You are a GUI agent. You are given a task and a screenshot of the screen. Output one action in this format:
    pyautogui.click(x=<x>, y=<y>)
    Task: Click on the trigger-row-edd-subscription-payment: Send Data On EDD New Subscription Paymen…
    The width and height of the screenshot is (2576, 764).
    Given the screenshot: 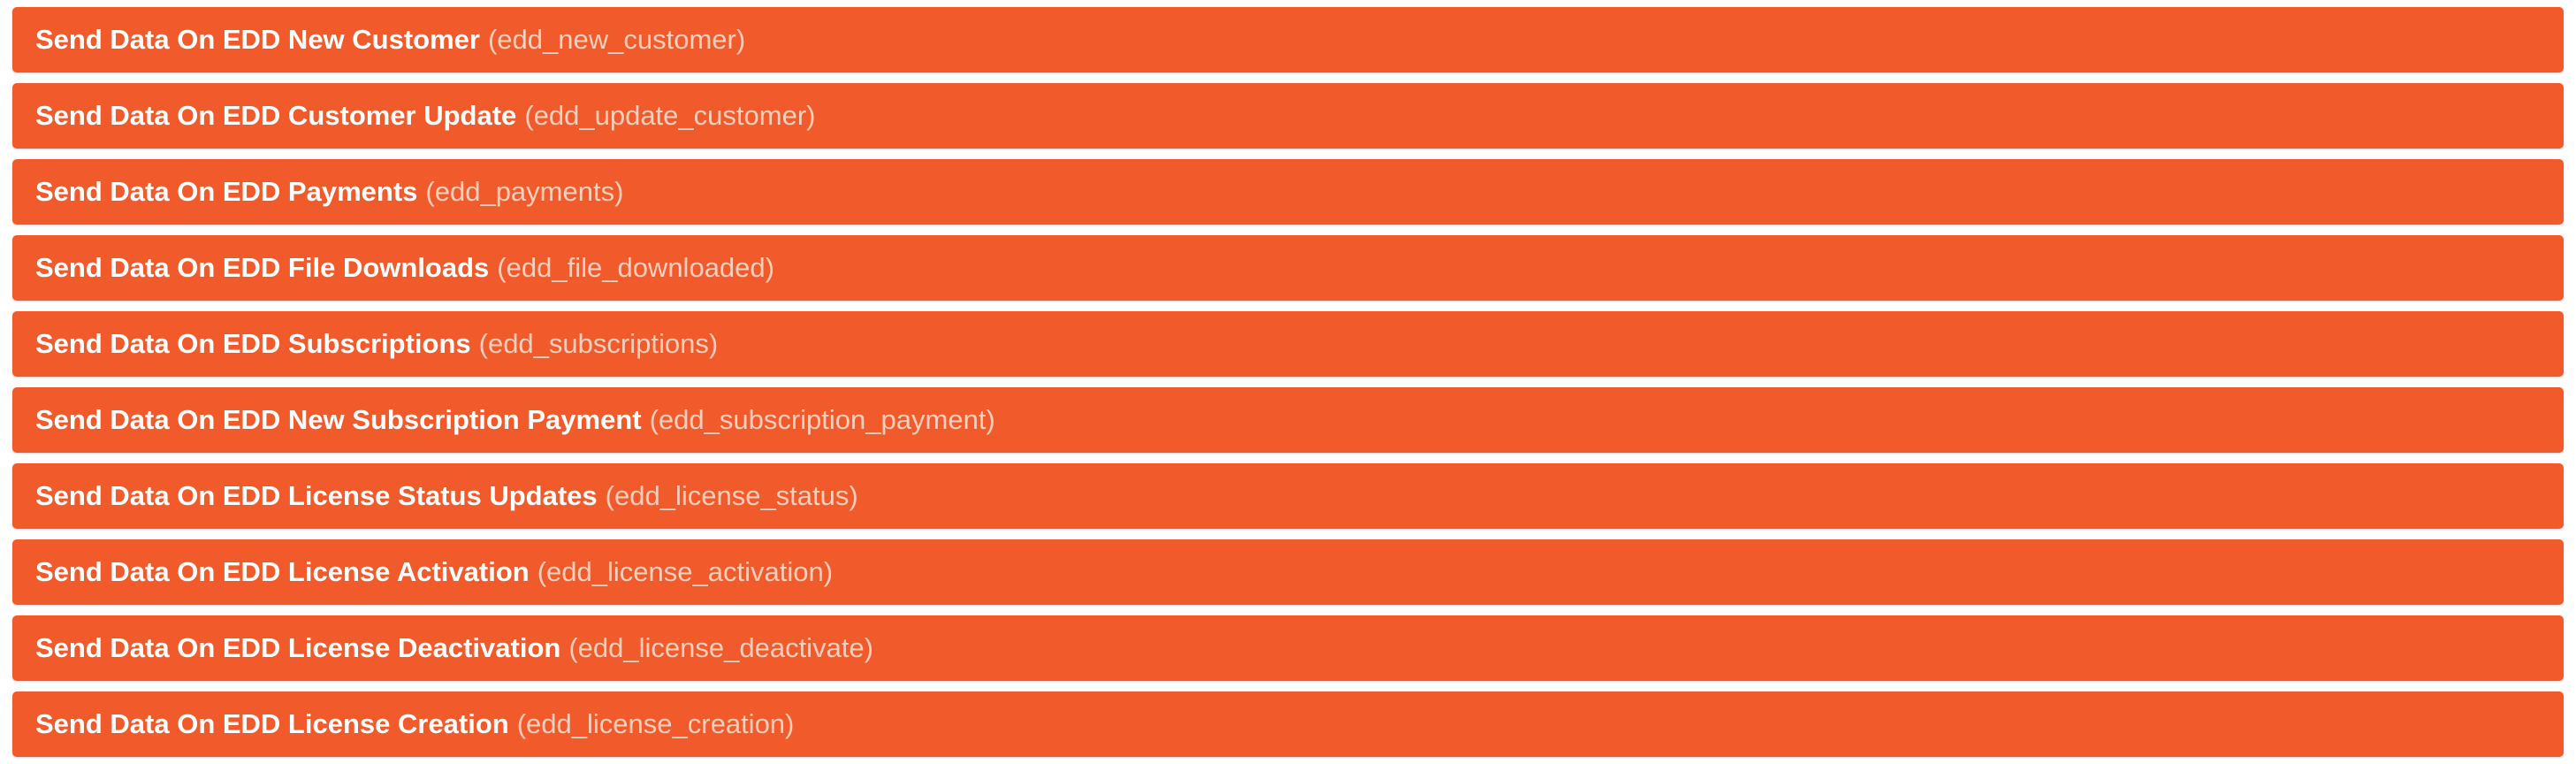 What is the action you would take?
    pyautogui.click(x=1288, y=420)
    